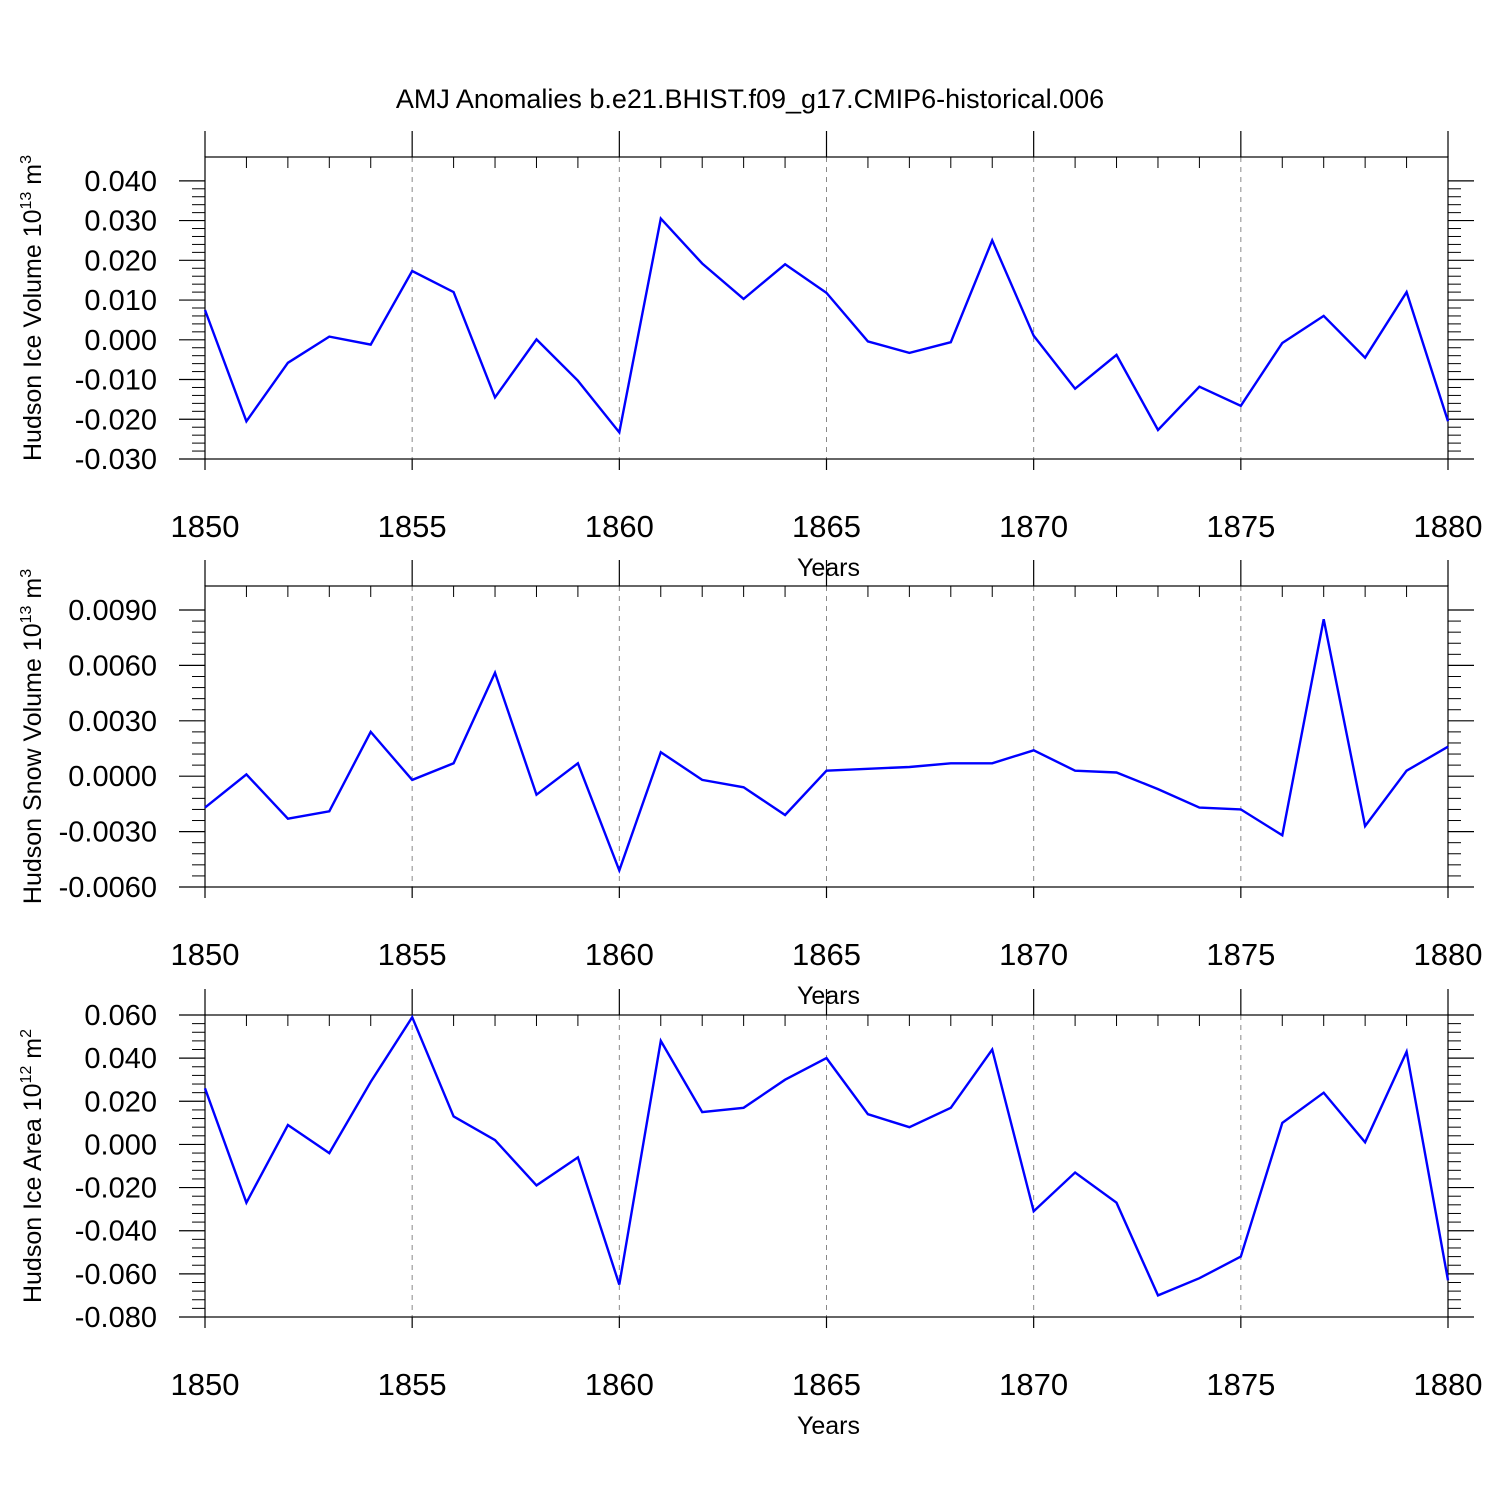 This screenshot has height=1500, width=1500. What do you see at coordinates (116, 381) in the screenshot?
I see `y-tick-label: -0.010` at bounding box center [116, 381].